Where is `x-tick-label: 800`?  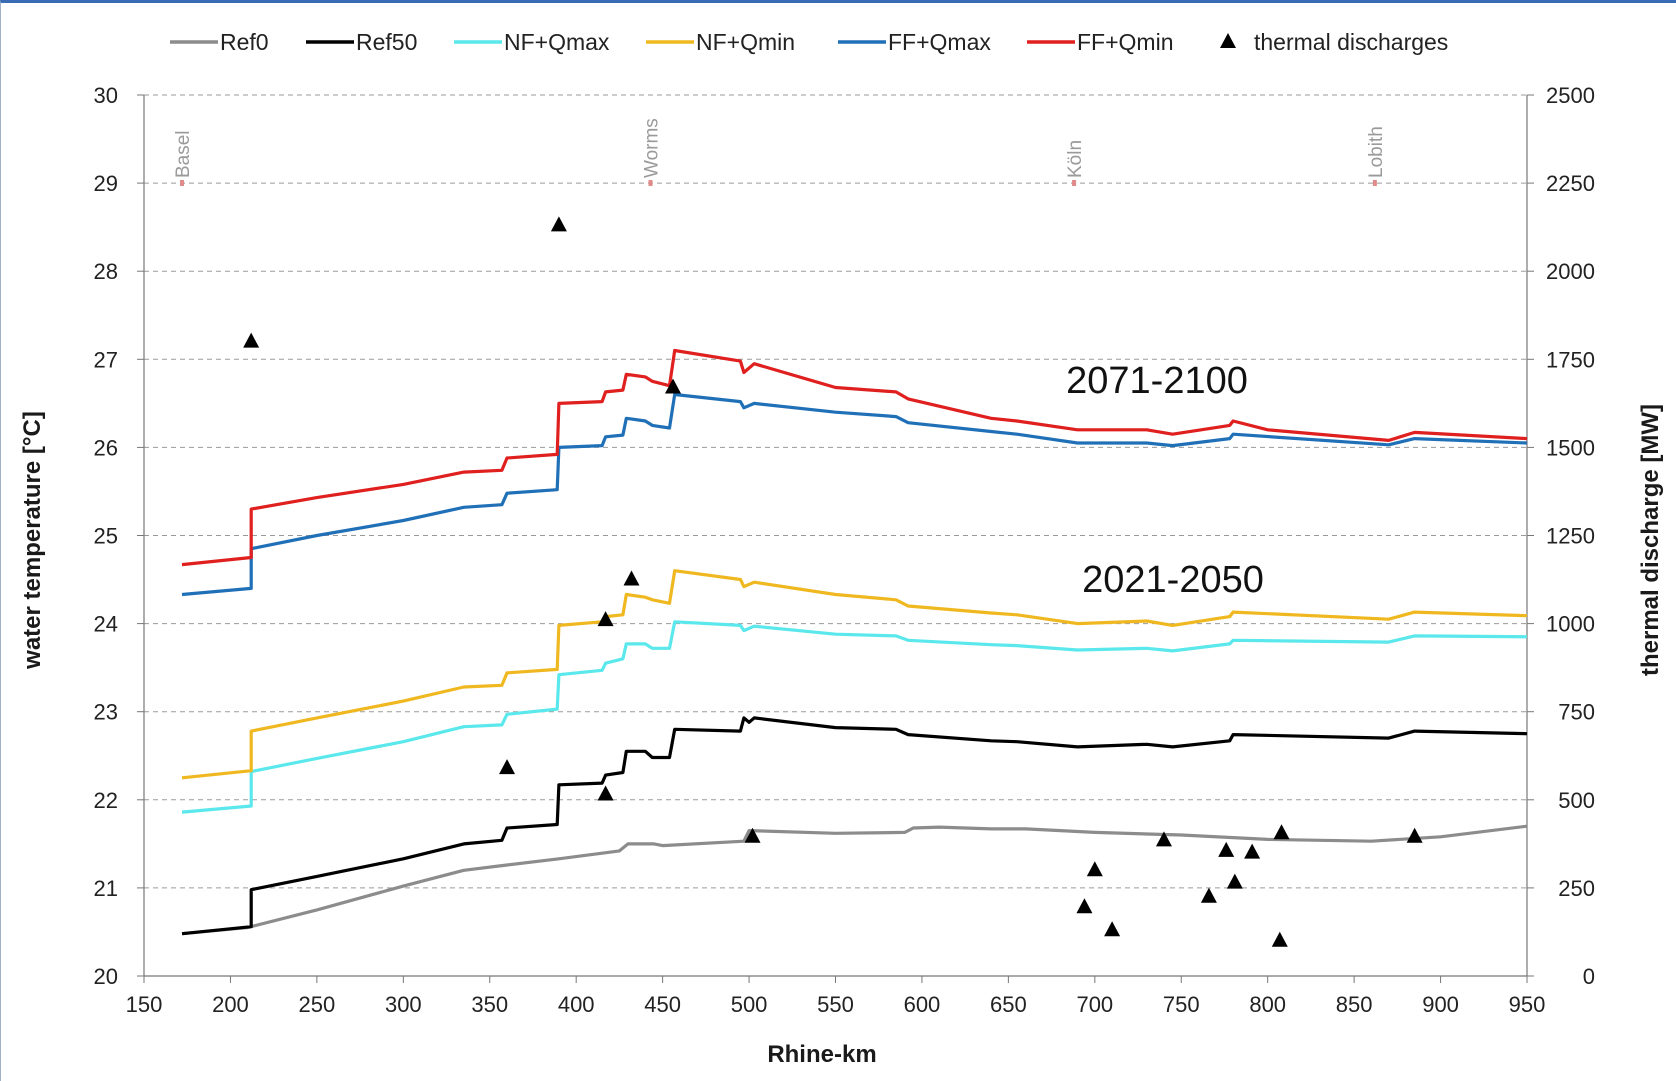 x-tick-label: 800 is located at coordinates (1267, 1004).